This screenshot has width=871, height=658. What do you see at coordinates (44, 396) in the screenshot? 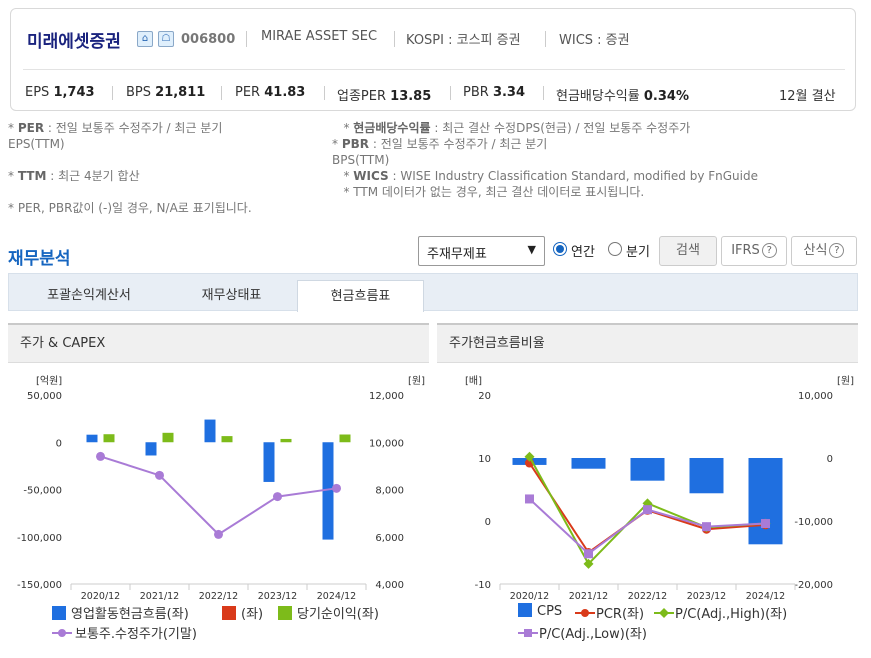
I see `y-tick-left: 50,000` at bounding box center [44, 396].